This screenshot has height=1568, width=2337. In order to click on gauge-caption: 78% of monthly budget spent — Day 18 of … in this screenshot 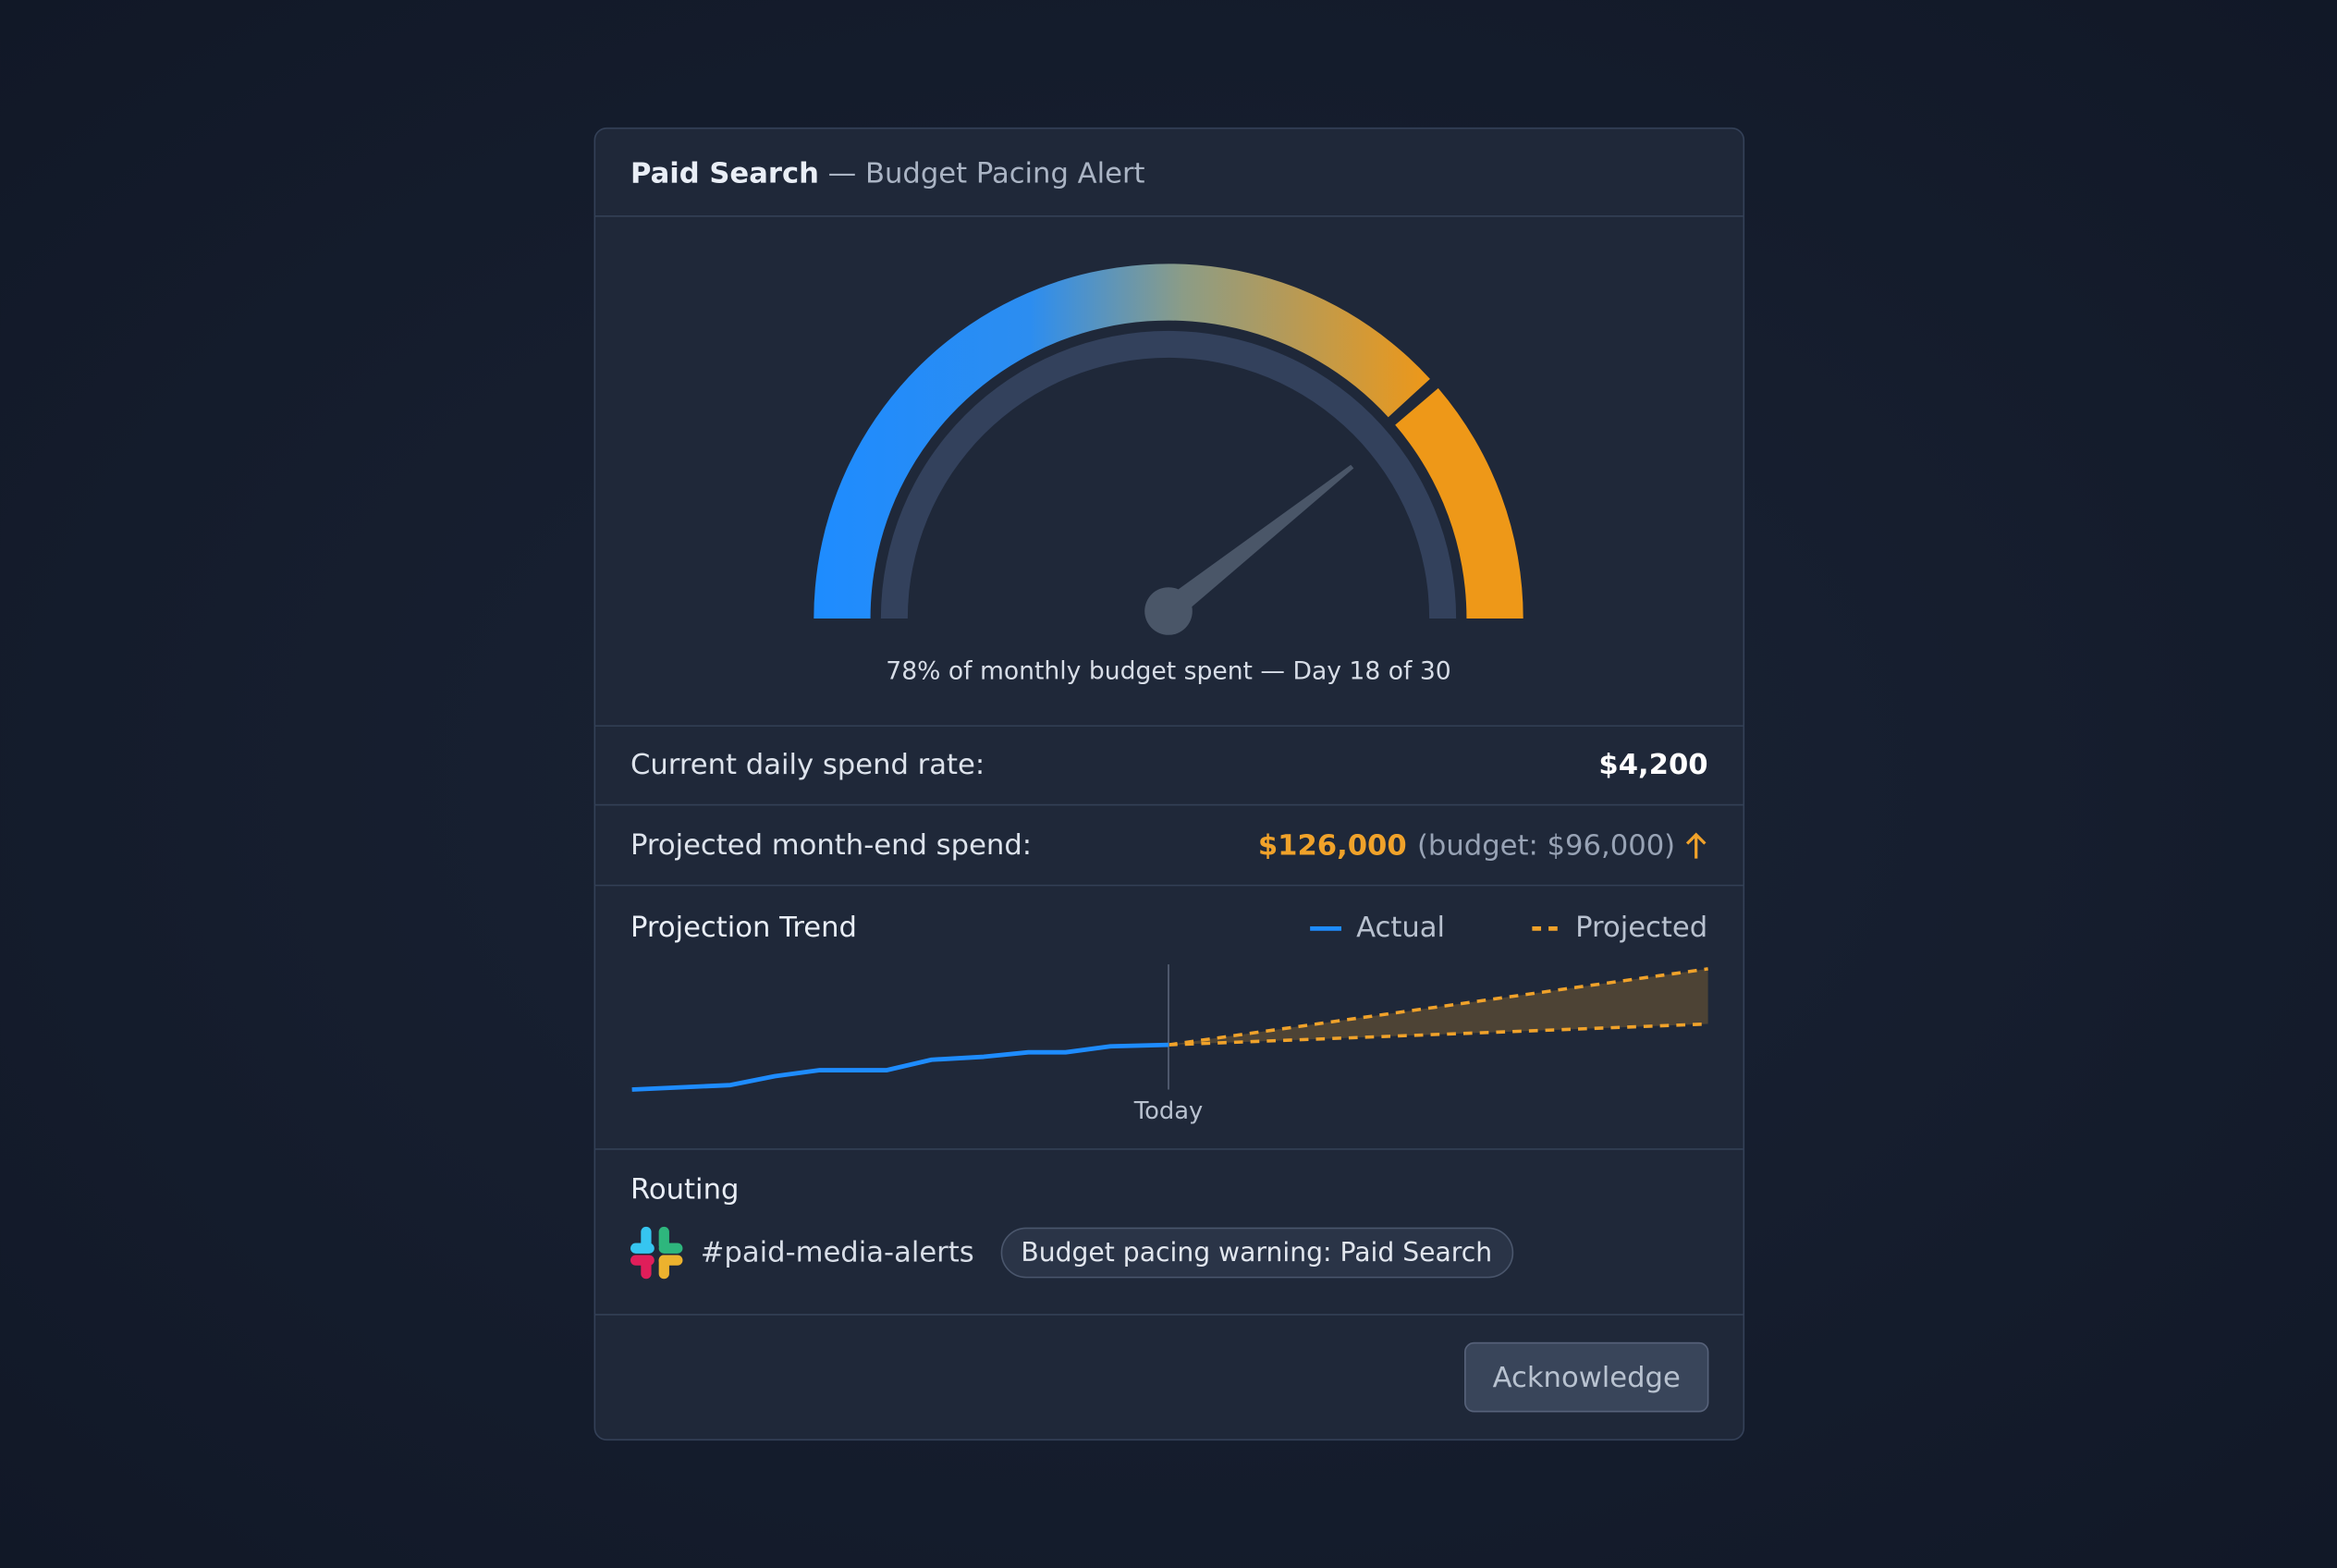, I will do `click(1168, 671)`.